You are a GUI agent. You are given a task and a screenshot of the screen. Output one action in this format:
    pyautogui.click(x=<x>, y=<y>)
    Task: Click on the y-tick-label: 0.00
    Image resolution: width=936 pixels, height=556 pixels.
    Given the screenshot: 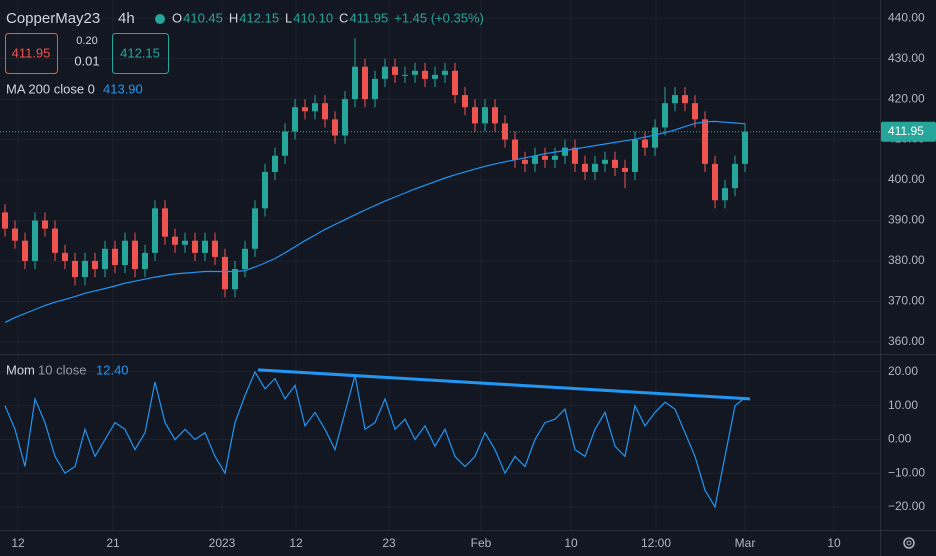 What is the action you would take?
    pyautogui.click(x=900, y=439)
    